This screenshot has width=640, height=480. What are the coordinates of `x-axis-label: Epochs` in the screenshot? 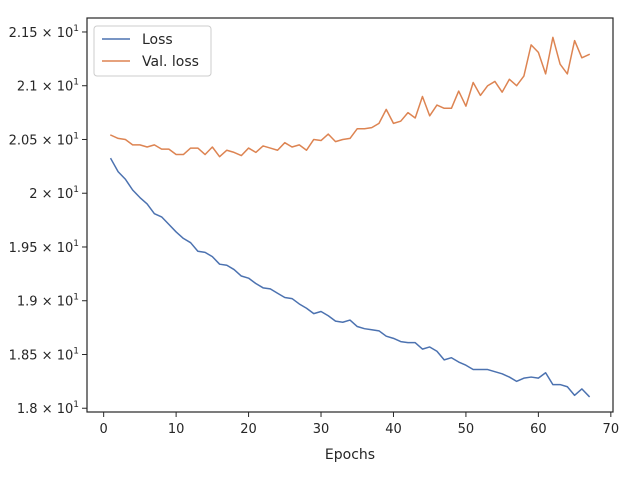 It's located at (350, 455).